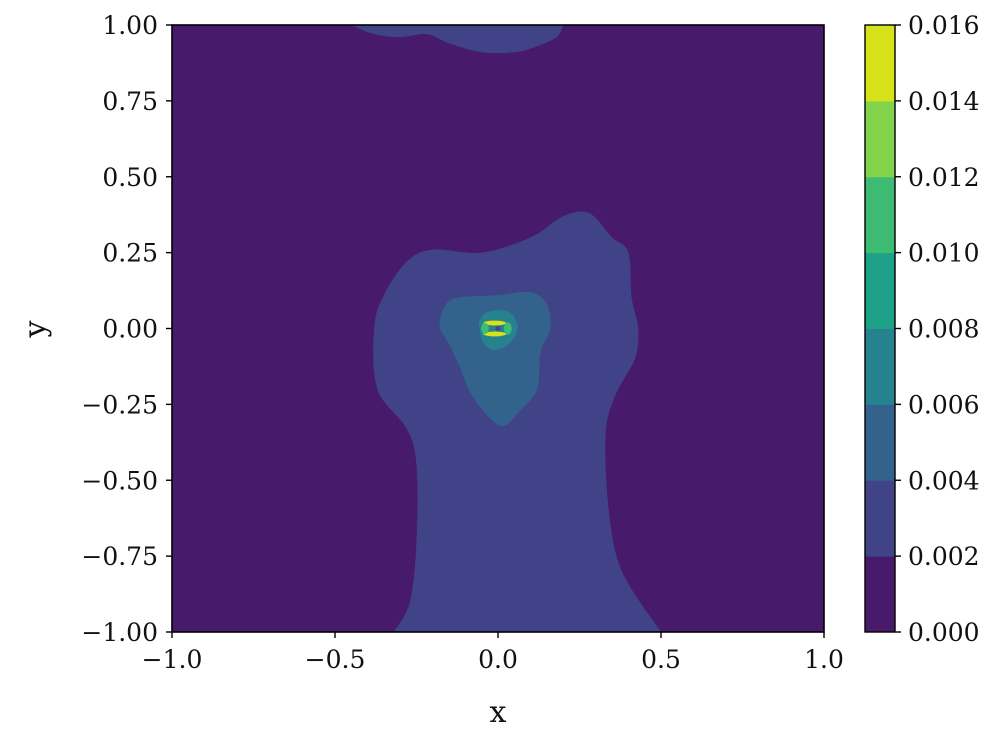 This screenshot has width=1005, height=745. What do you see at coordinates (119, 404) in the screenshot?
I see `y-tick-label: −0.25` at bounding box center [119, 404].